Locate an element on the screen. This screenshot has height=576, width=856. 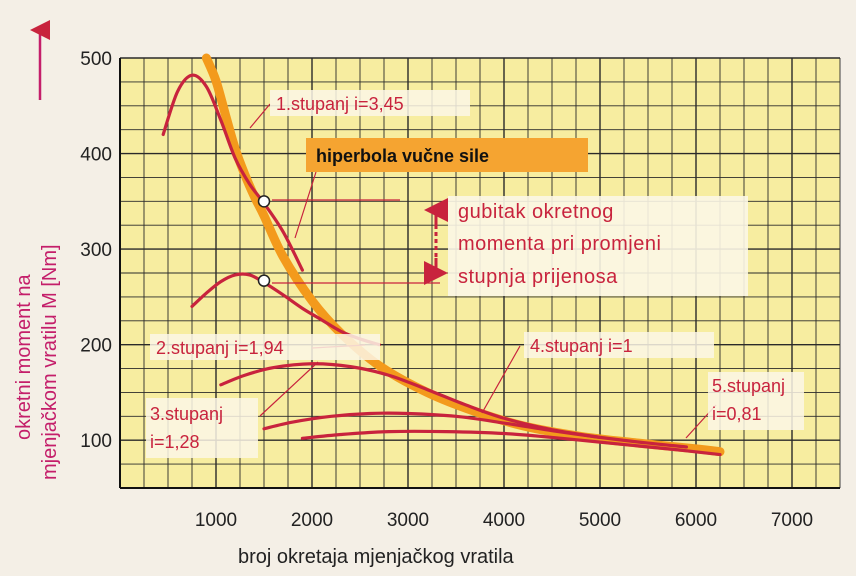
y-tick-label: 200 is located at coordinates (96, 346).